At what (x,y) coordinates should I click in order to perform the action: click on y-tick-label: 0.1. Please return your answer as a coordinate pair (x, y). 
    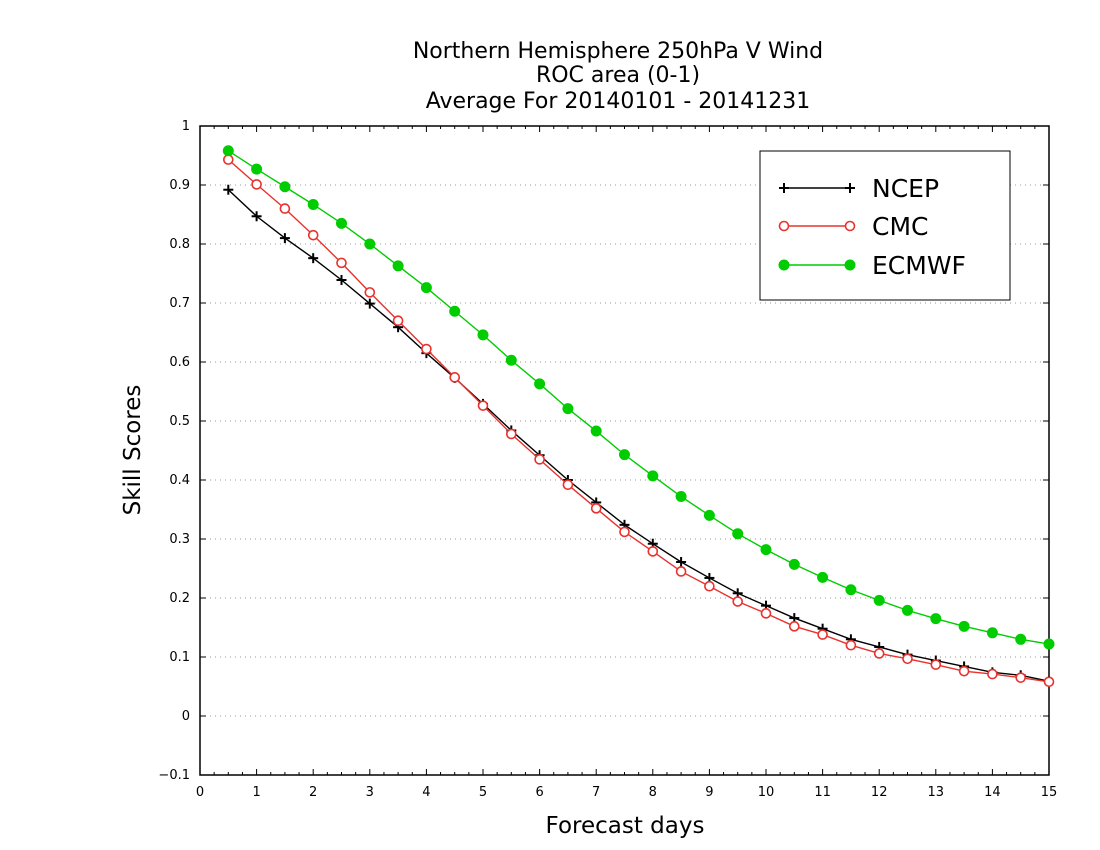
    Looking at the image, I should click on (179, 657).